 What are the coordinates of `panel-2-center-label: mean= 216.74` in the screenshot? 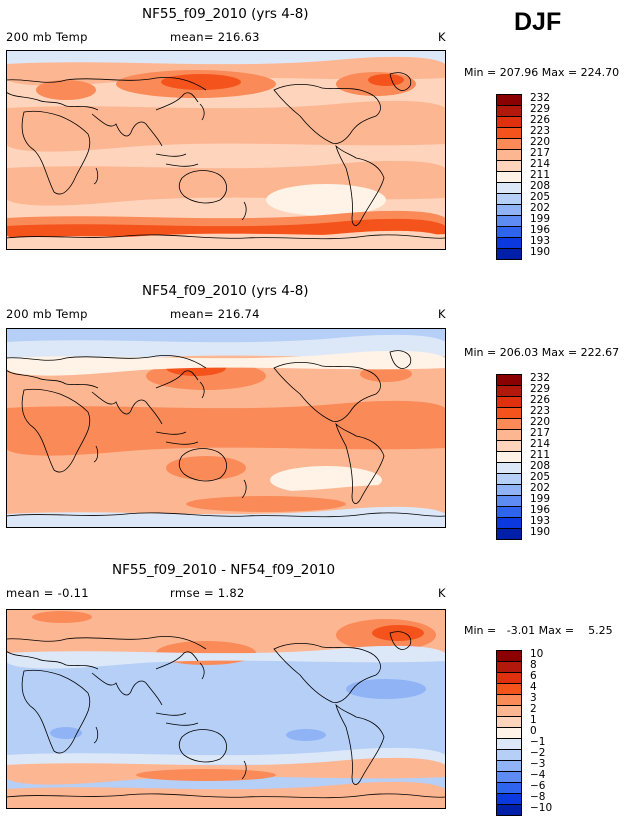 It's located at (215, 314).